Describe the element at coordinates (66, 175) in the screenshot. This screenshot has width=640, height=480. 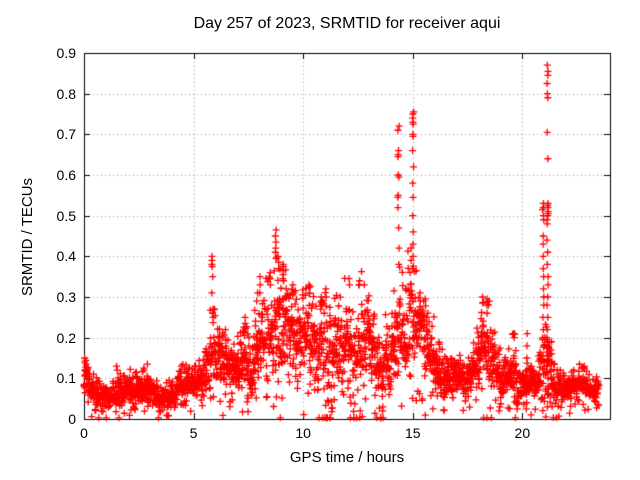
I see `y-tick-label: 0.6` at that location.